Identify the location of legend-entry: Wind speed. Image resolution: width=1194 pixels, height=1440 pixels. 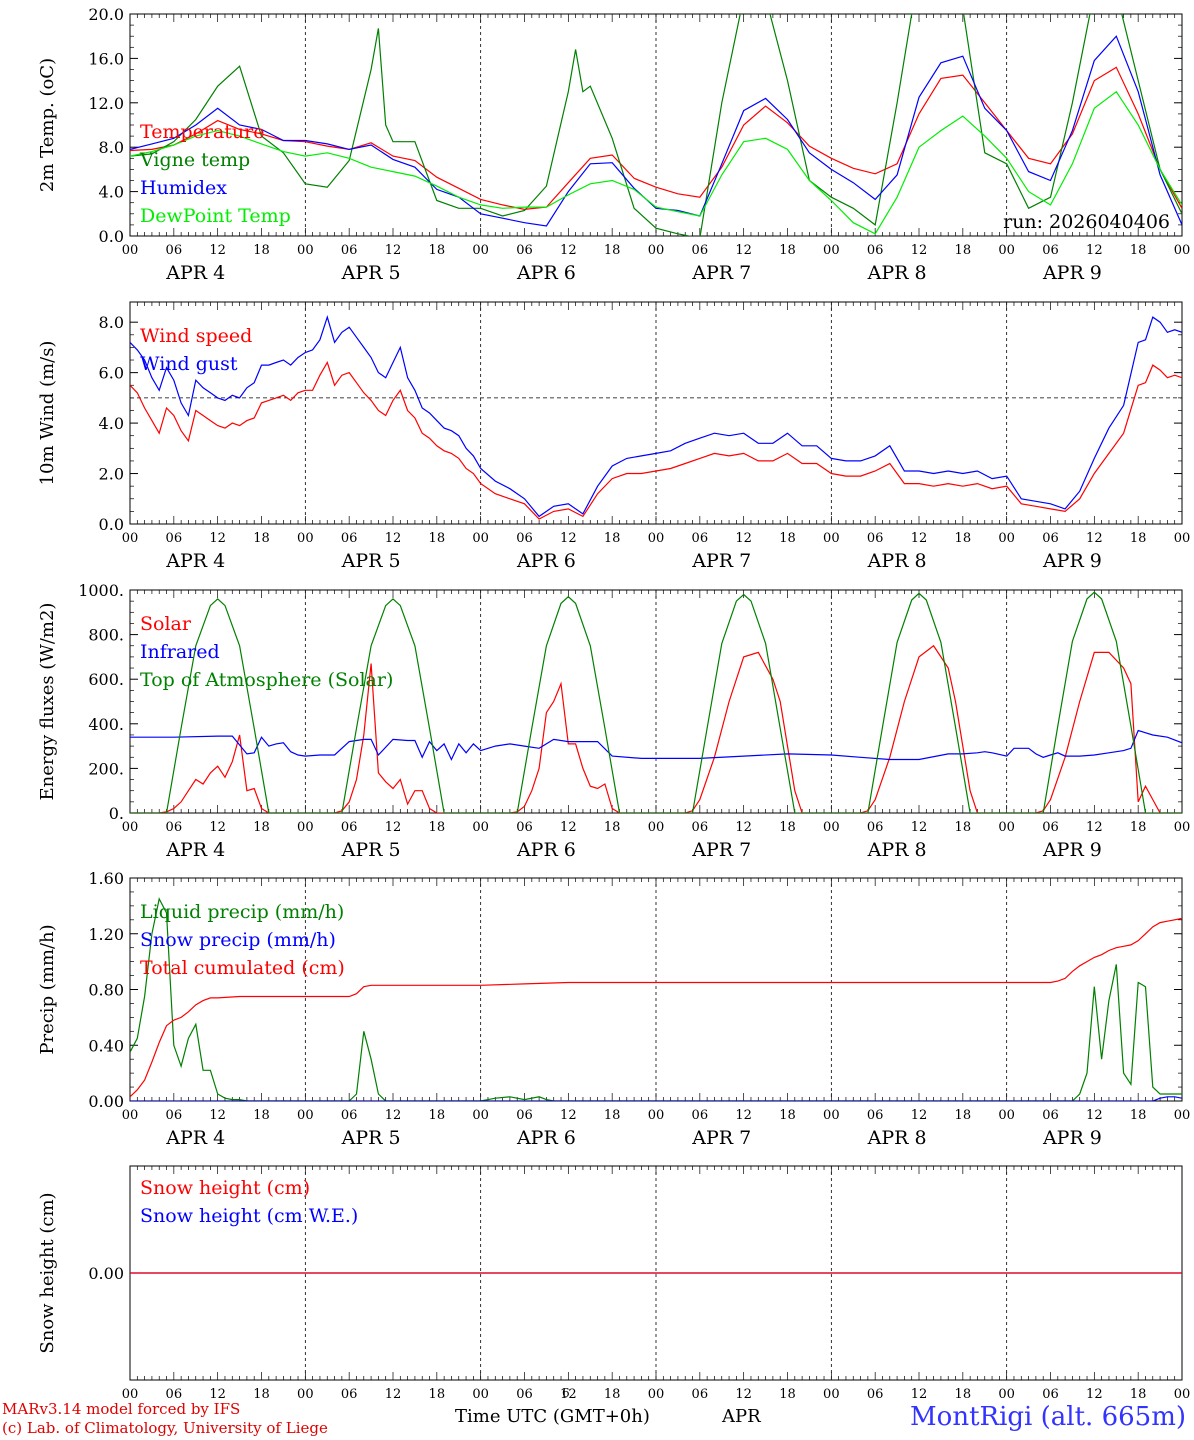
(196, 336).